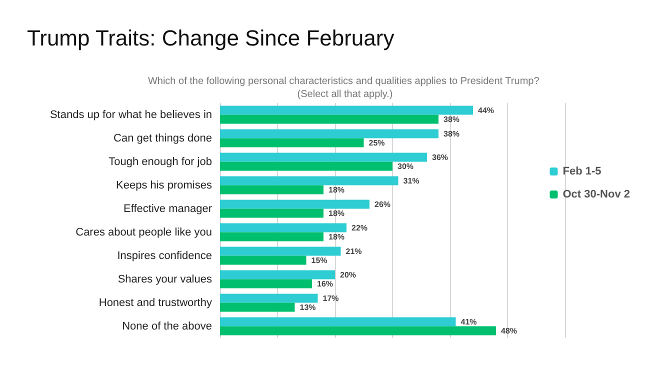  Describe the element at coordinates (406, 166) in the screenshot. I see `data-label: 30%` at that location.